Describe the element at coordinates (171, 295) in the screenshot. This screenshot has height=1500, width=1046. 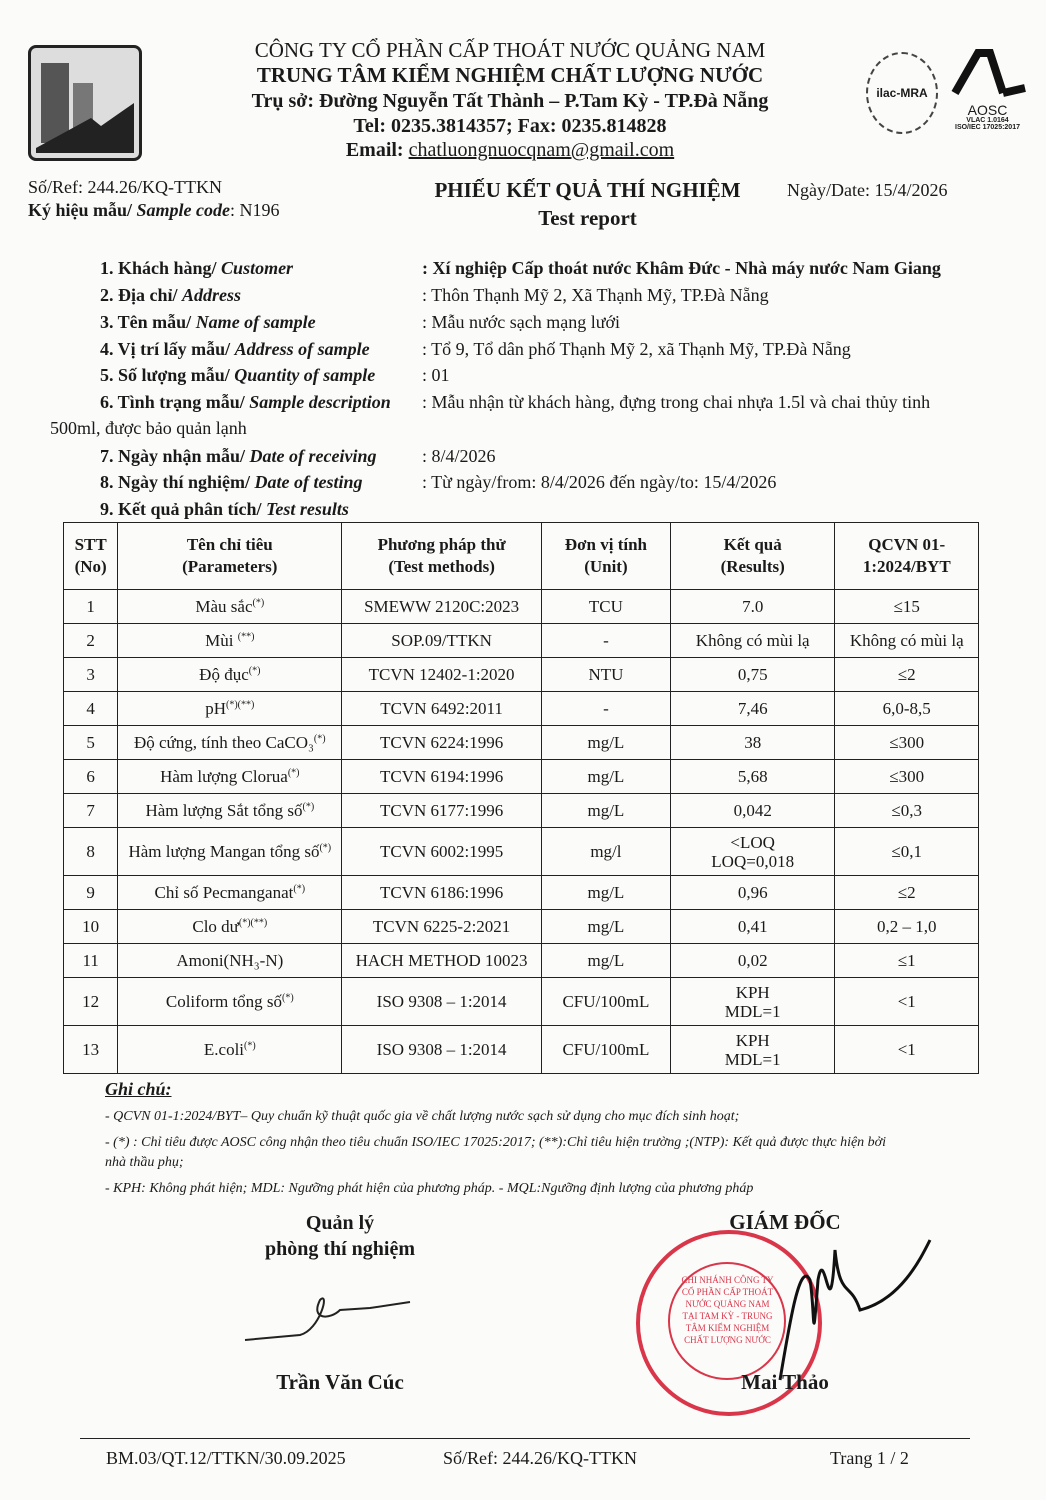
I see `info-label: 2. Địa chỉ/ Address` at that location.